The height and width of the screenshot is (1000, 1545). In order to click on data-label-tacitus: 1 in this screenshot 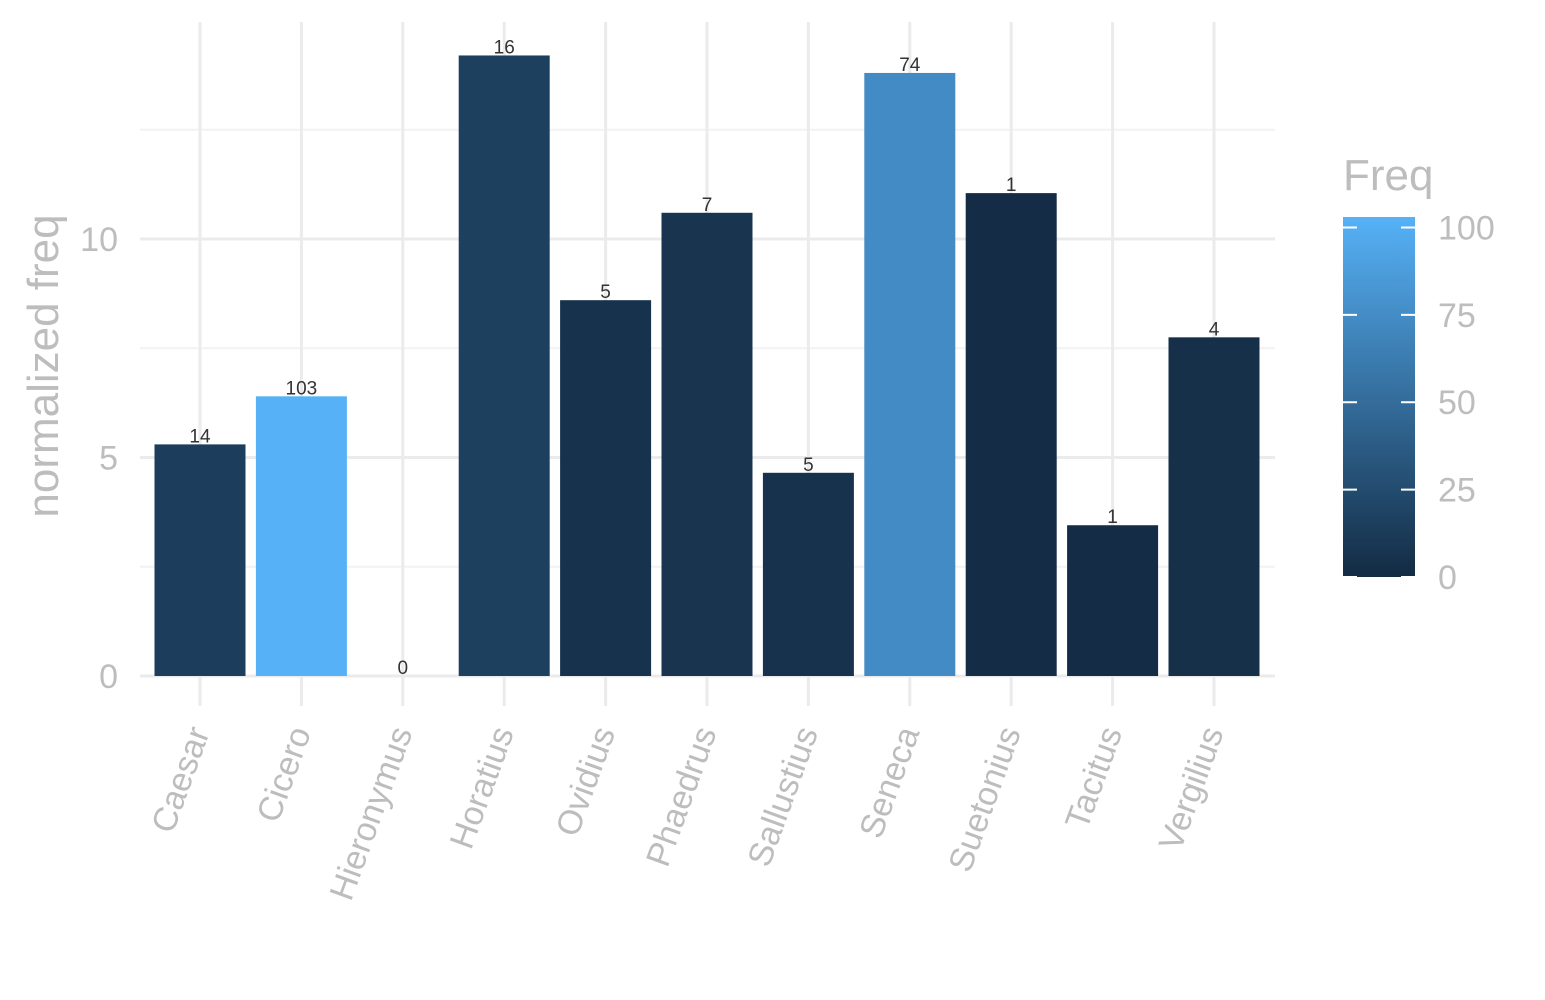, I will do `click(1112, 517)`.